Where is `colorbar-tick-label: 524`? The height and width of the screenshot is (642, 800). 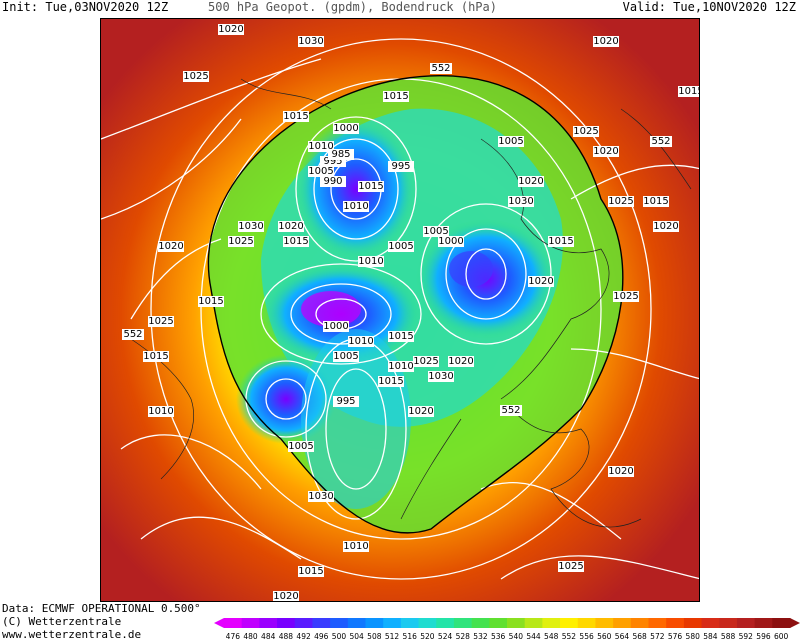 colorbar-tick-label: 524 is located at coordinates (445, 636).